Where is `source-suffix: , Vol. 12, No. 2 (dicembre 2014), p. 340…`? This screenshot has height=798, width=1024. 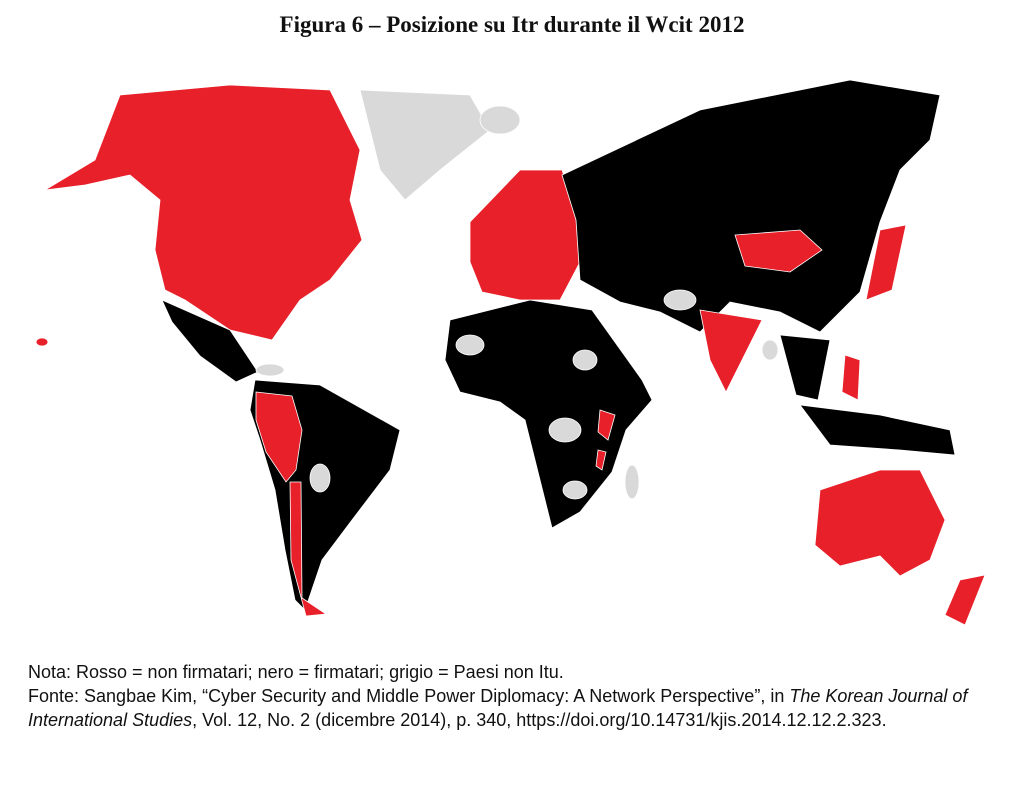
source-suffix: , Vol. 12, No. 2 (dicembre 2014), p. 340… is located at coordinates (539, 720).